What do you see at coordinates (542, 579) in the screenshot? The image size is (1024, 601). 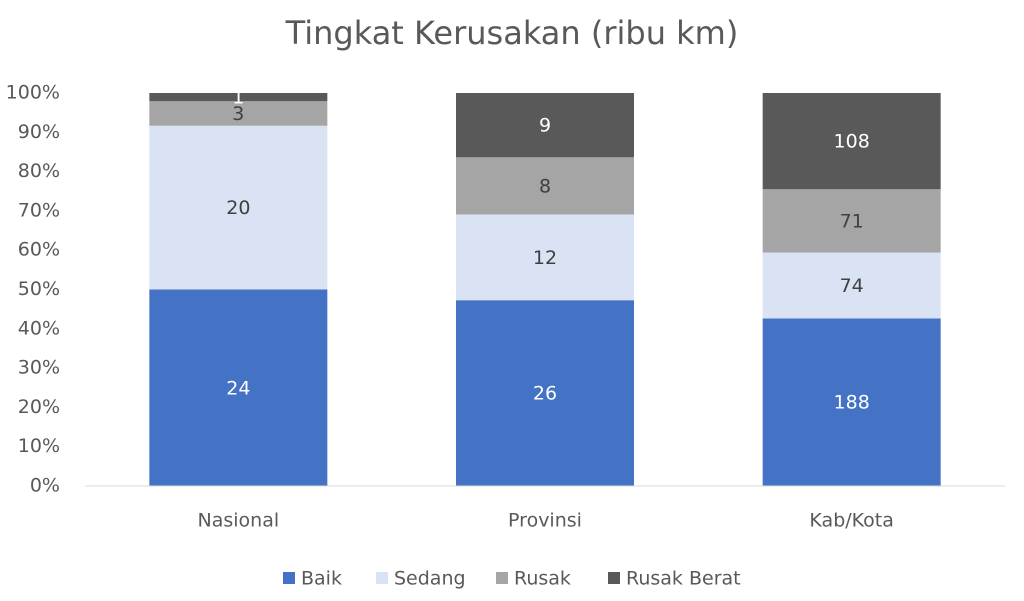 I see `legend-label: Rusak` at bounding box center [542, 579].